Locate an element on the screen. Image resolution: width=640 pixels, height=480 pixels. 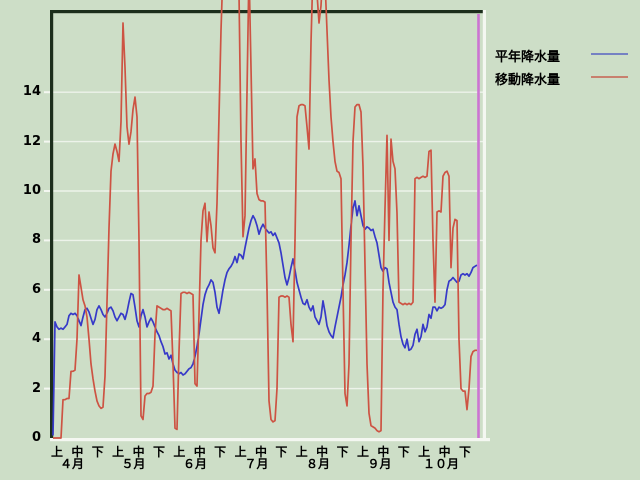
plot-border-top is located at coordinates (268, 12).